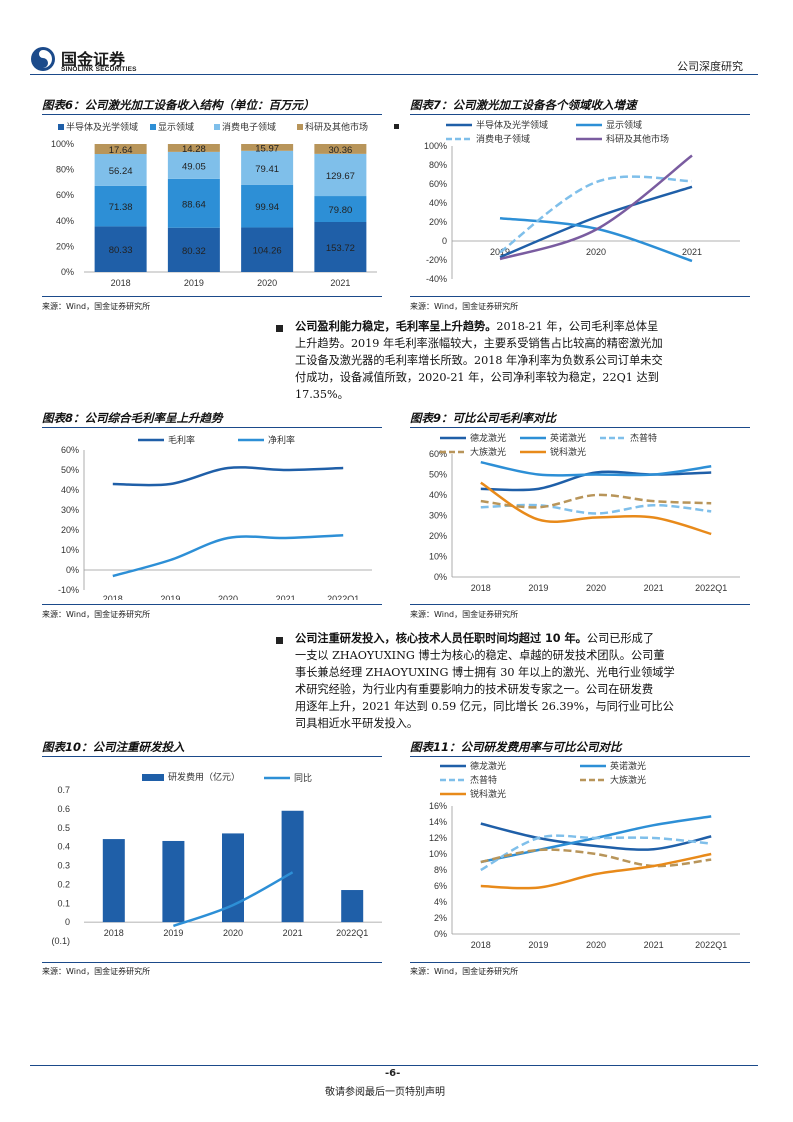  What do you see at coordinates (70, 510) in the screenshot?
I see `y-tick-label: 30%` at bounding box center [70, 510].